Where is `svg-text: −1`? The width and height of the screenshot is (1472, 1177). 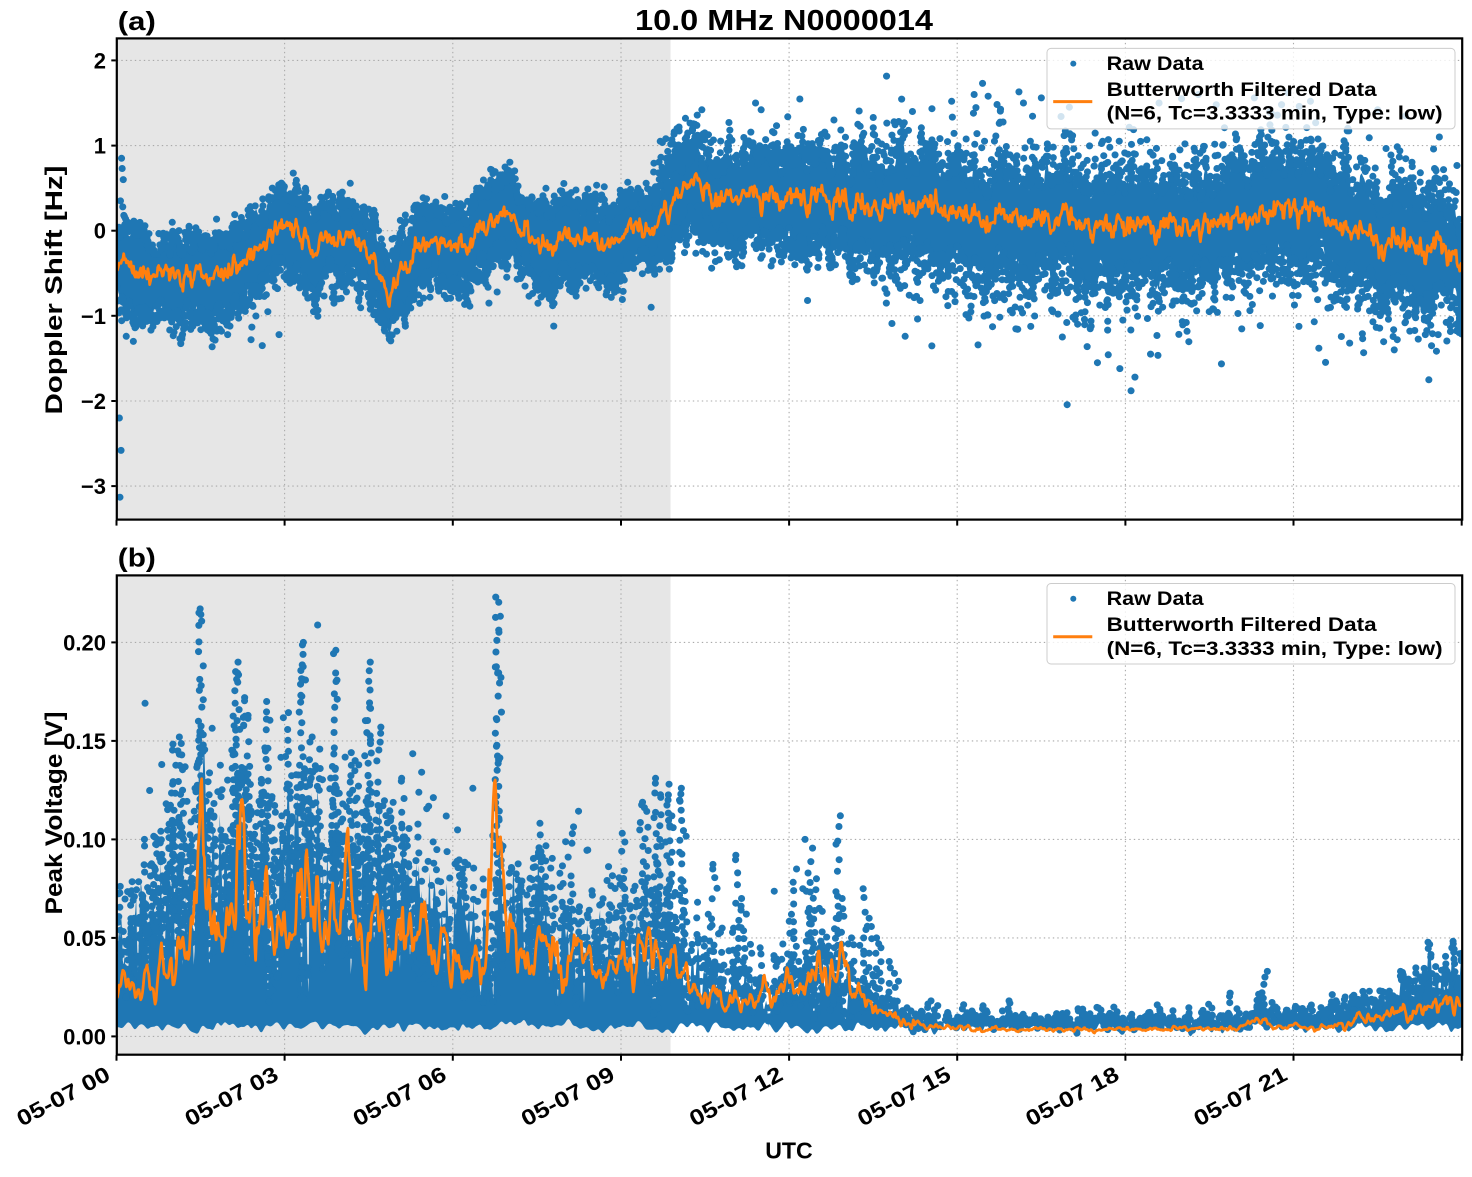
svg-text: −1 is located at coordinates (93, 316).